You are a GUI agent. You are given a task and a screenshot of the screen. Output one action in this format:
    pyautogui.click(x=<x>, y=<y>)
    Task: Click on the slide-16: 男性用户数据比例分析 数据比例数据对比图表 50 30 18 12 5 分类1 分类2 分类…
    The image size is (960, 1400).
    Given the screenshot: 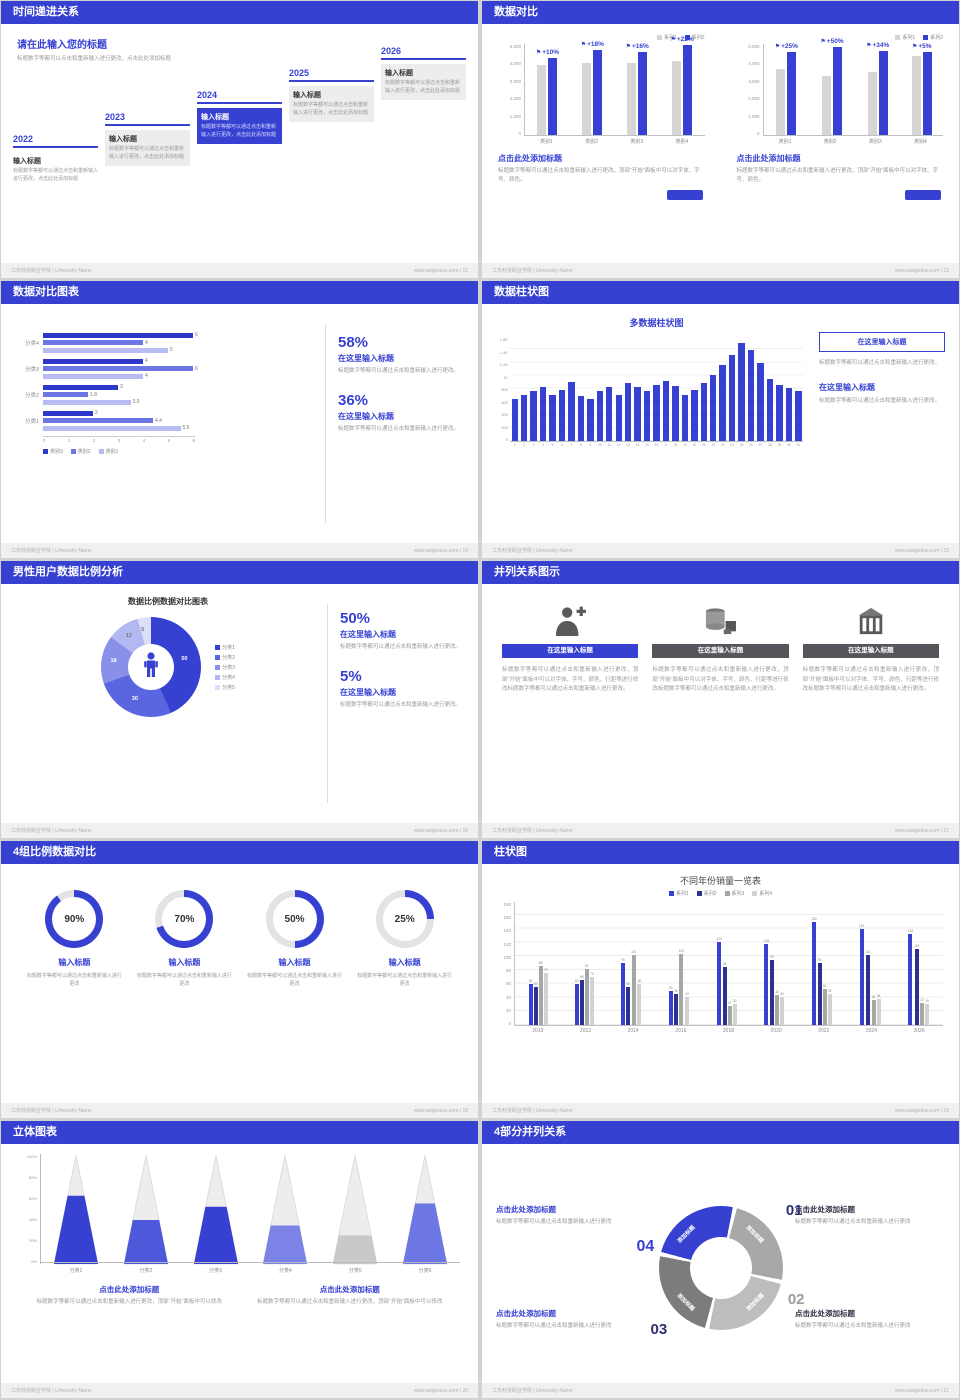 What is the action you would take?
    pyautogui.click(x=239, y=699)
    